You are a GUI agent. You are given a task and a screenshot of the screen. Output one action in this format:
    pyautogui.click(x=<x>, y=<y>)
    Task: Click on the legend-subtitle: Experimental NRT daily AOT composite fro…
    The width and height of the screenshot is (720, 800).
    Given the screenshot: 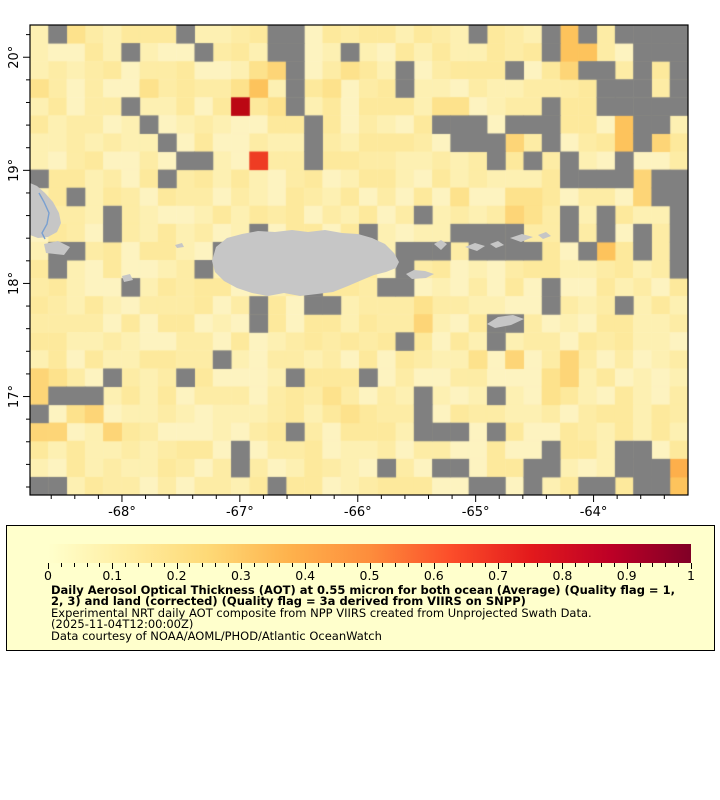 What is the action you would take?
    pyautogui.click(x=321, y=612)
    